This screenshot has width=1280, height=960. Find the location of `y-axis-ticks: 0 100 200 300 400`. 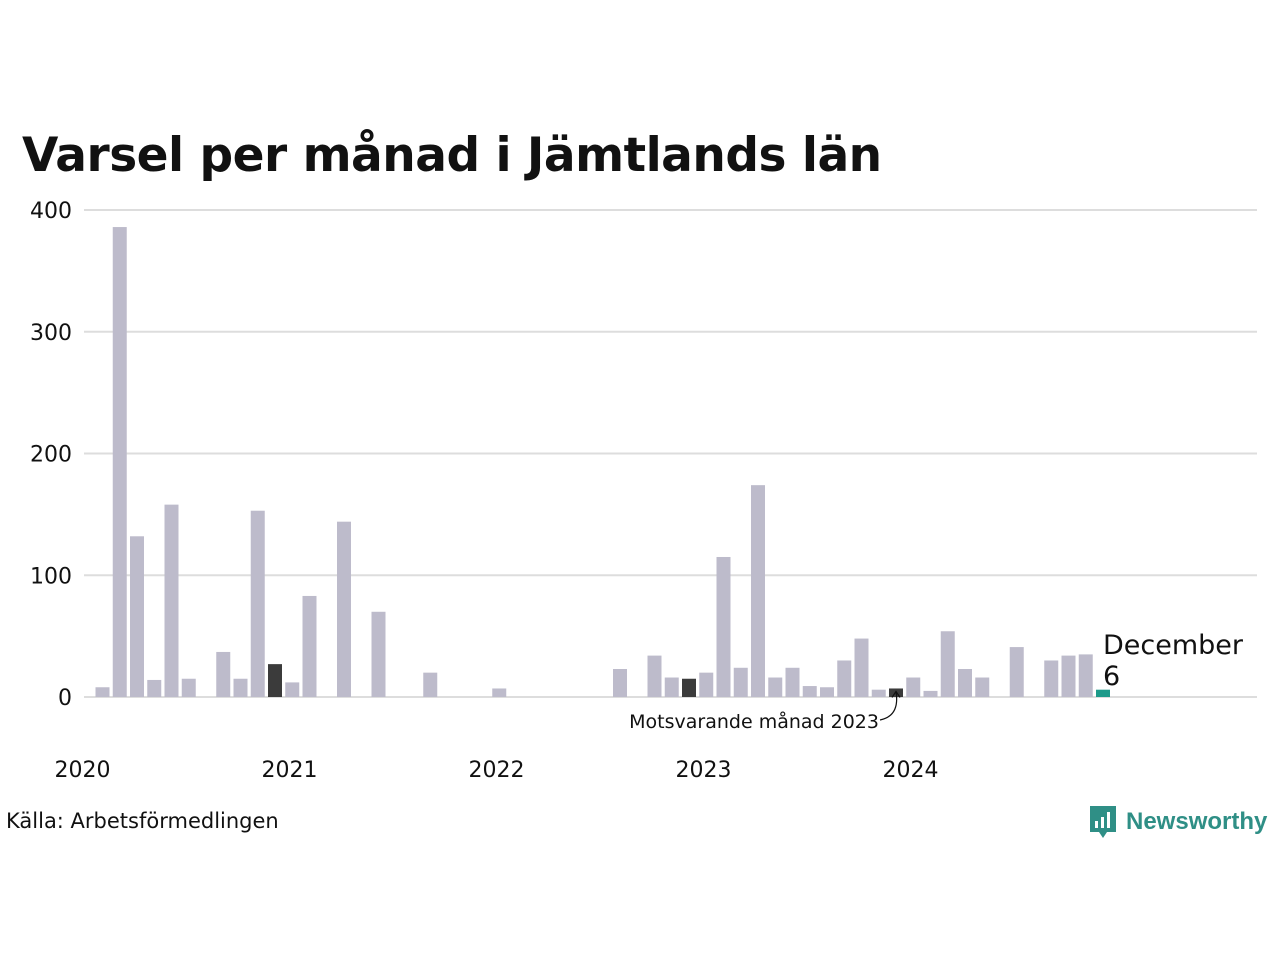

y-axis-ticks: 0 100 200 300 400 is located at coordinates (51, 455).